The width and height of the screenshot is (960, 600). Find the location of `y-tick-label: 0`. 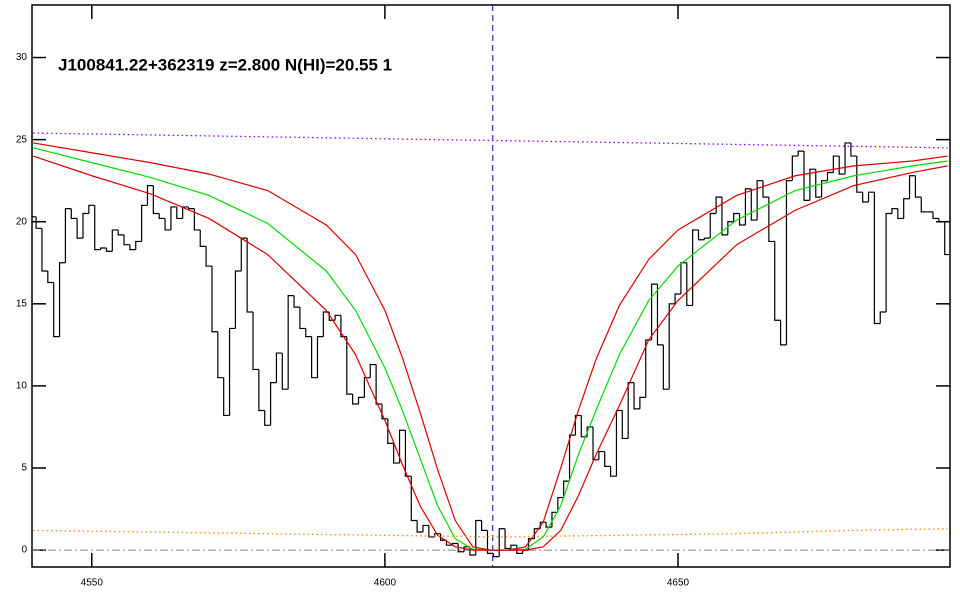

y-tick-label: 0 is located at coordinates (24, 550).